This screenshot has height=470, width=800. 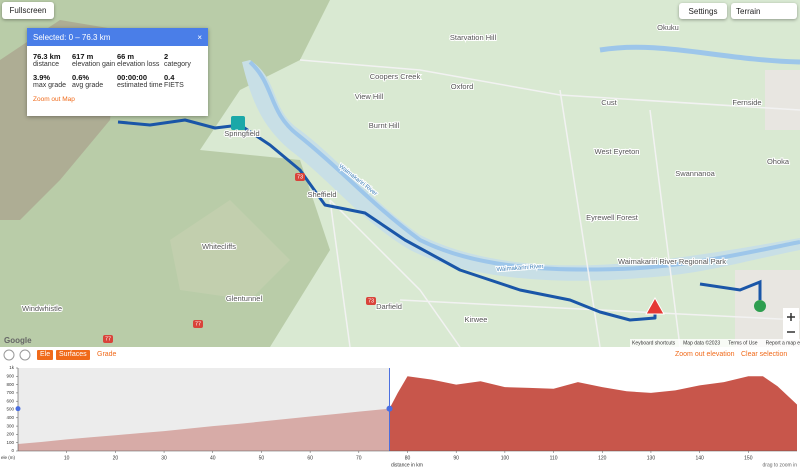 What do you see at coordinates (94, 81) in the screenshot?
I see `stat: 0.6% avg grade` at bounding box center [94, 81].